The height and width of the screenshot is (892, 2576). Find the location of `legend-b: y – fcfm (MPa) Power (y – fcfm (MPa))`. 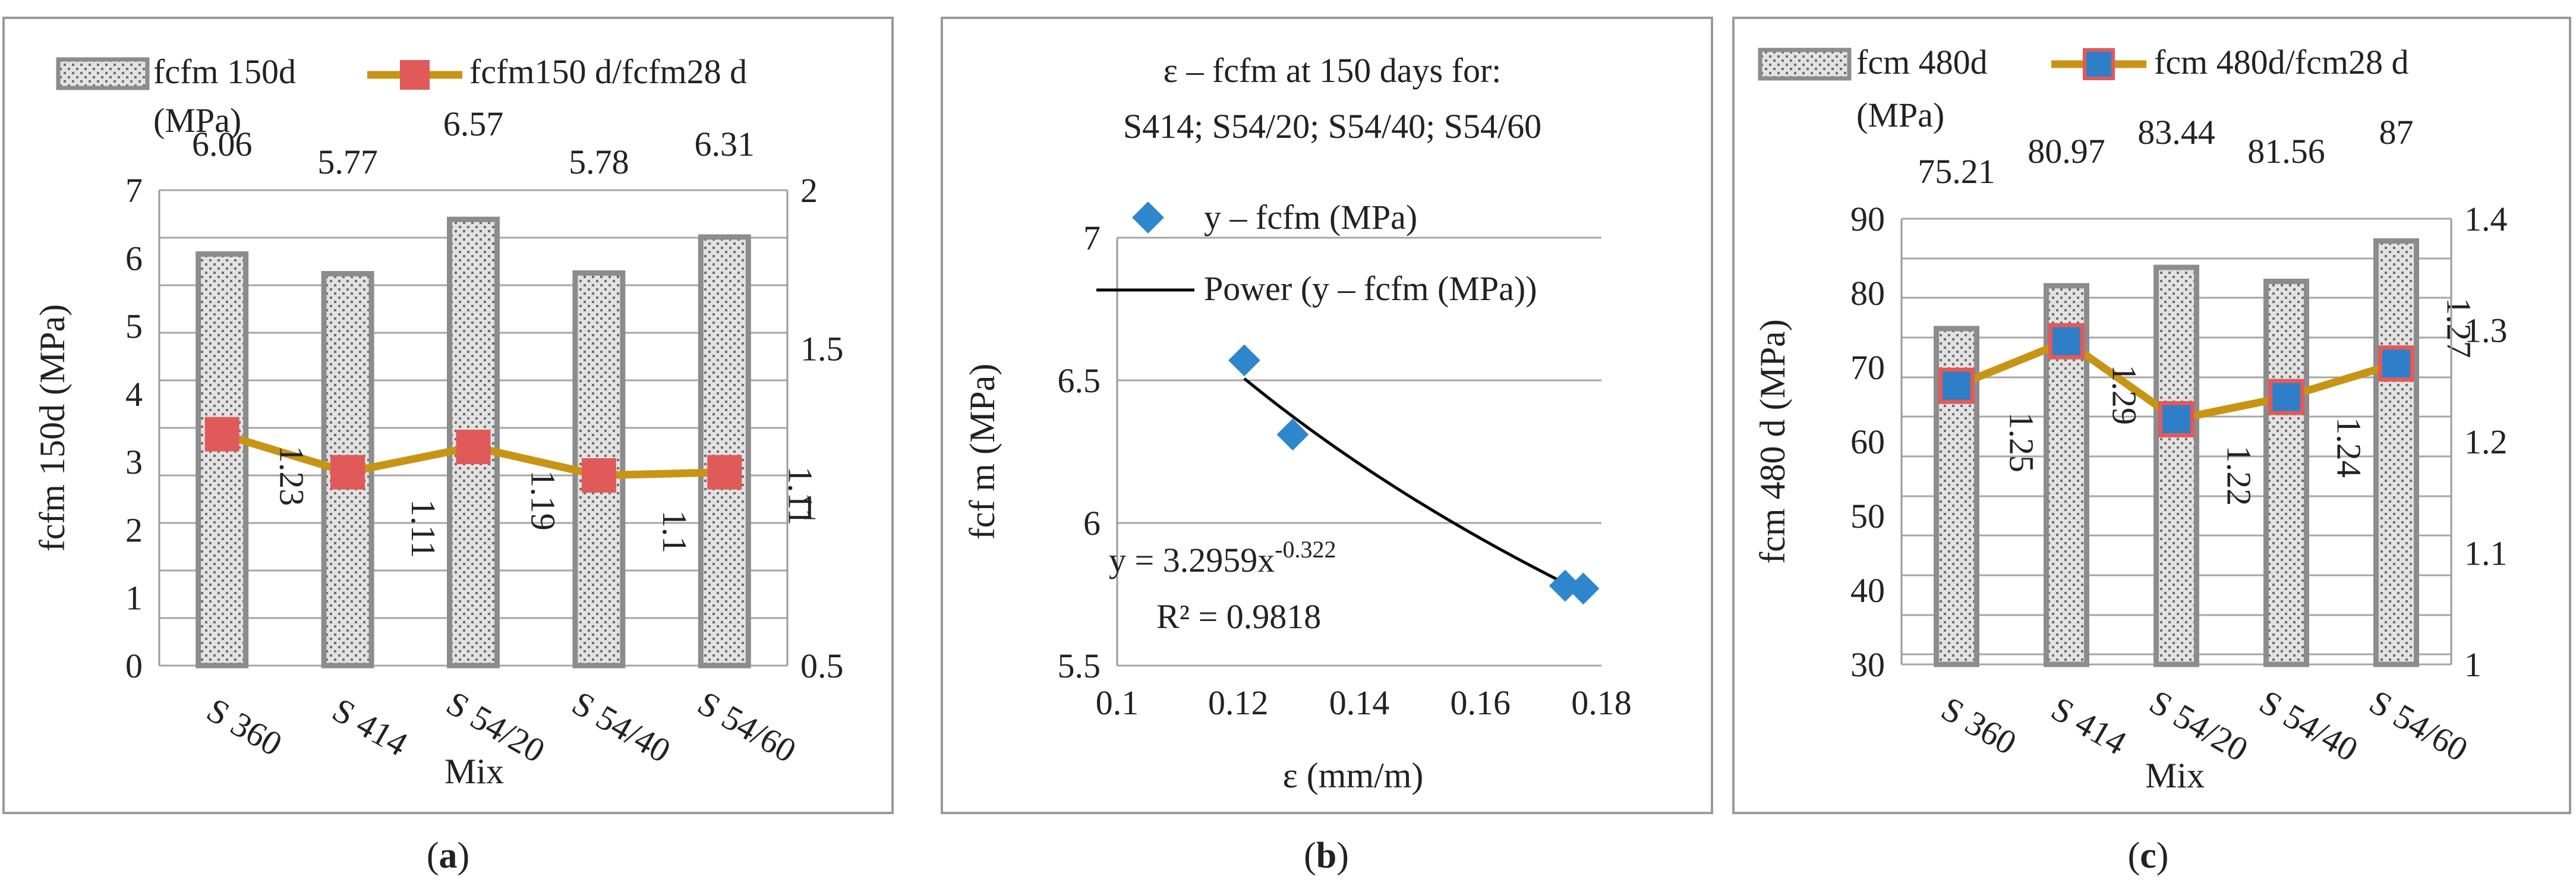

legend-b: y – fcfm (MPa) Power (y – fcfm (MPa)) is located at coordinates (1316, 253).